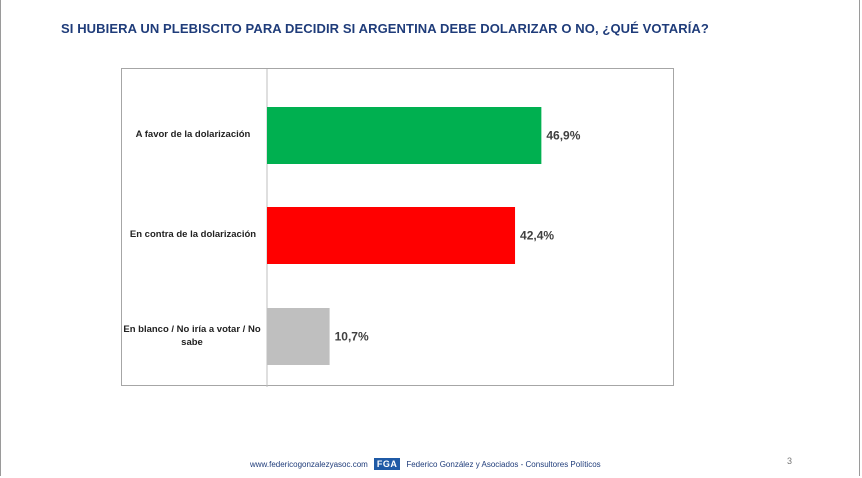 The height and width of the screenshot is (478, 862). Describe the element at coordinates (193, 234) in the screenshot. I see `category-label-1: En contra de la dolarización` at that location.